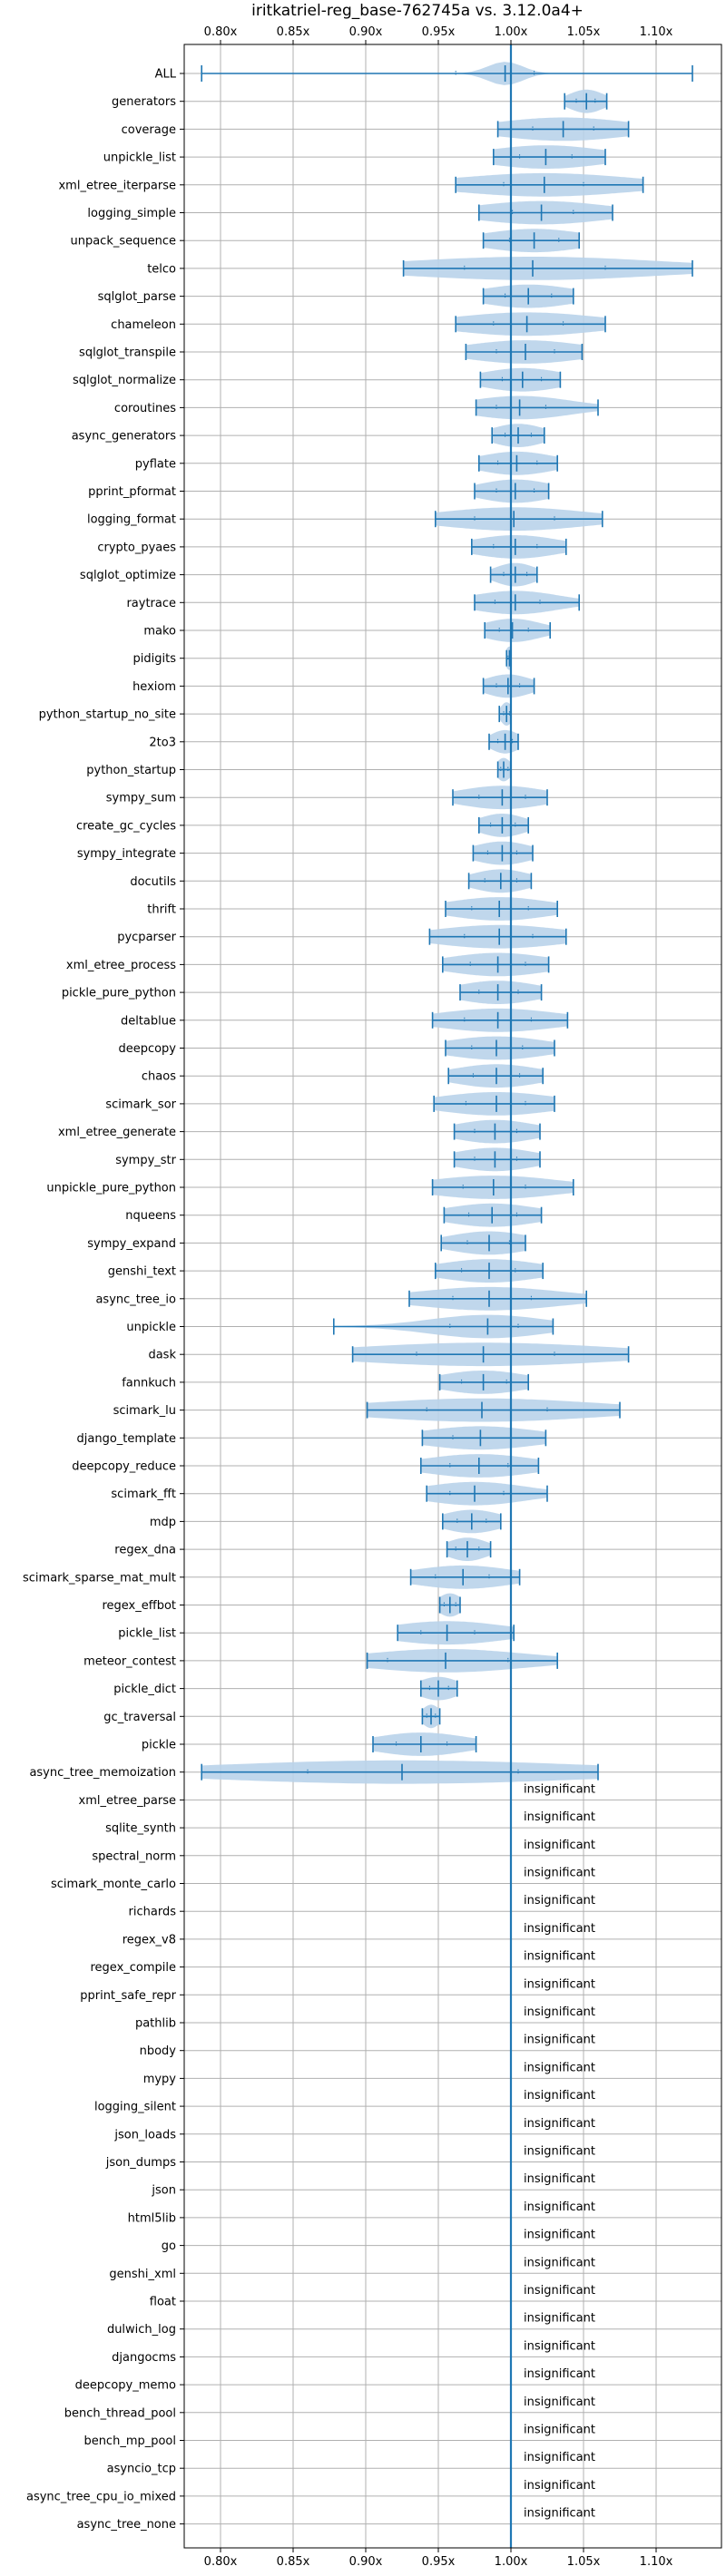 The width and height of the screenshot is (726, 2576). Describe the element at coordinates (656, 32) in the screenshot. I see `x-tick-label-top: 1.10x` at that location.